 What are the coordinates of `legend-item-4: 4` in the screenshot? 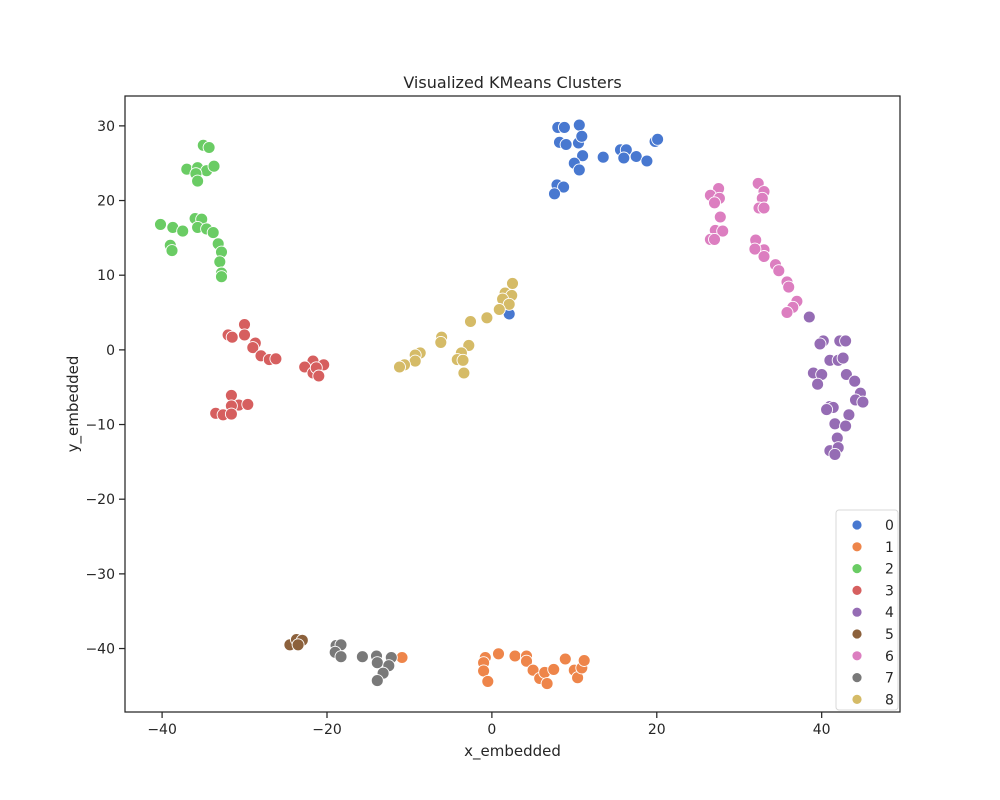 It's located at (872, 613).